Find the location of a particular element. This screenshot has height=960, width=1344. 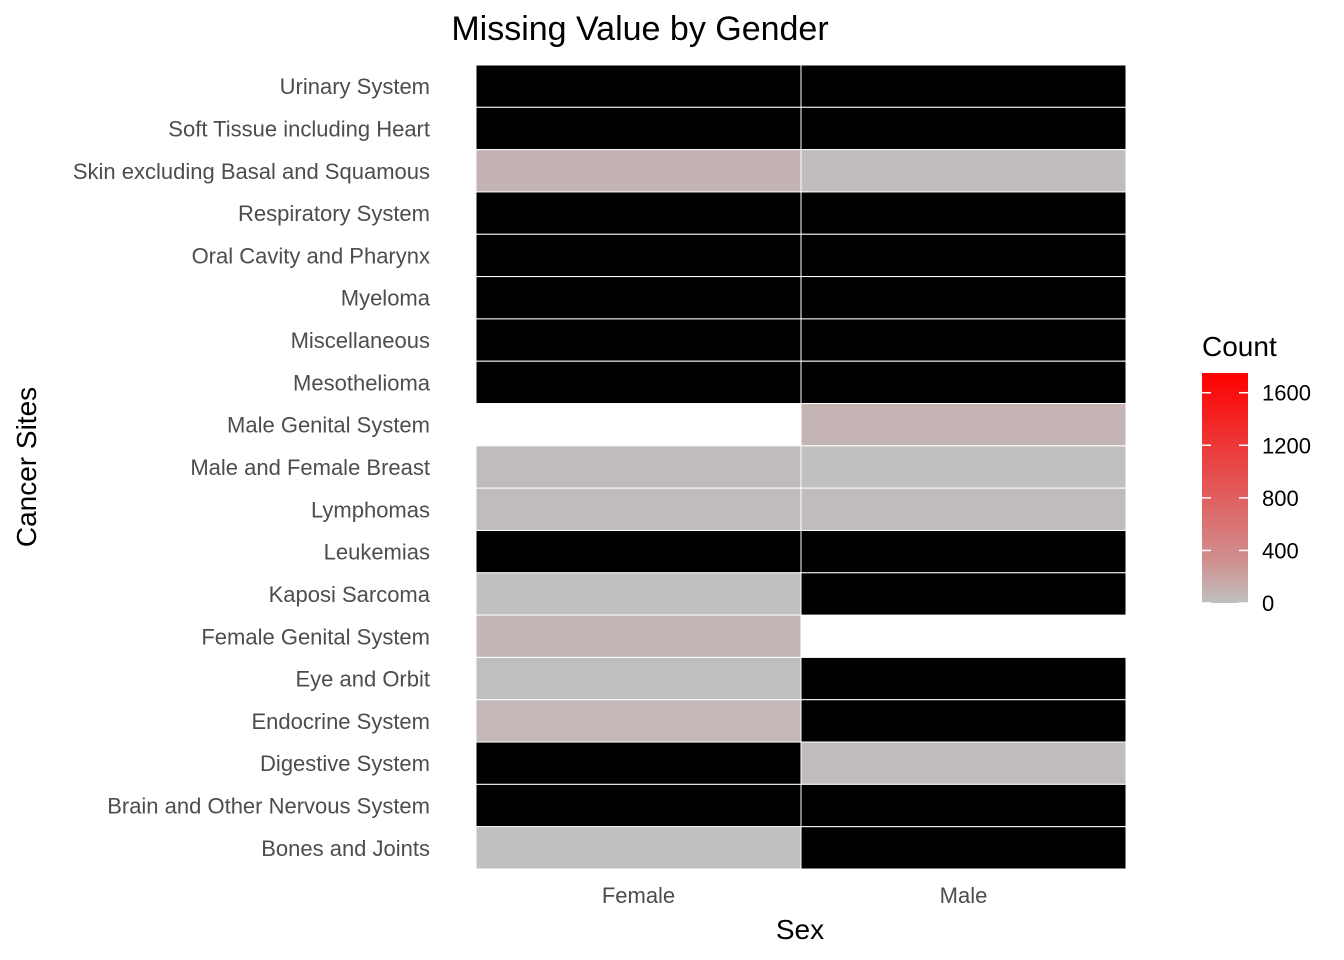

x-tick-label: Male is located at coordinates (964, 895).